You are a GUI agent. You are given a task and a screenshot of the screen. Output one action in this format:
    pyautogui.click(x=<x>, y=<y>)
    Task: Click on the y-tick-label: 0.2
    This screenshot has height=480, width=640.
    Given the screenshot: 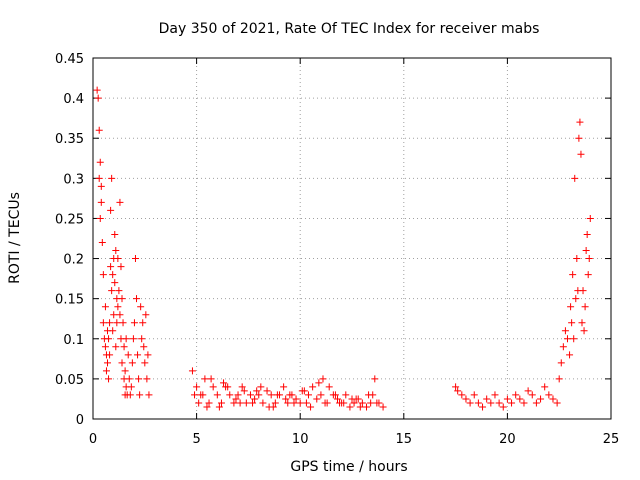 What is the action you would take?
    pyautogui.click(x=73, y=260)
    